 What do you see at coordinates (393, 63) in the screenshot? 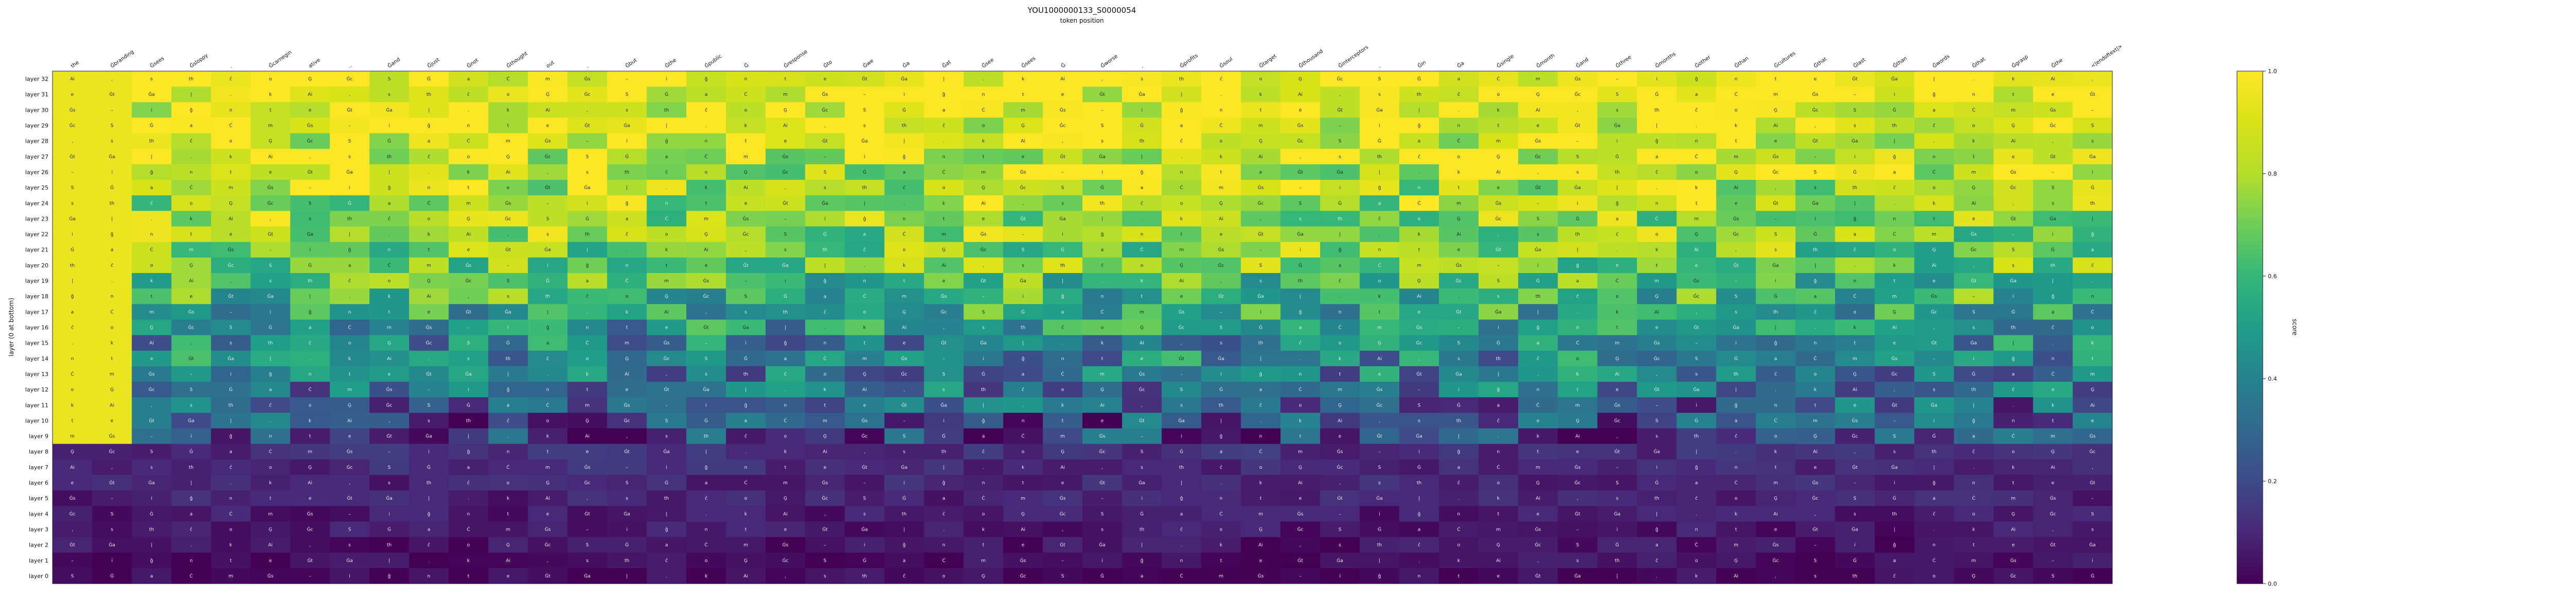
I see `x-tick-label: Ġand` at bounding box center [393, 63].